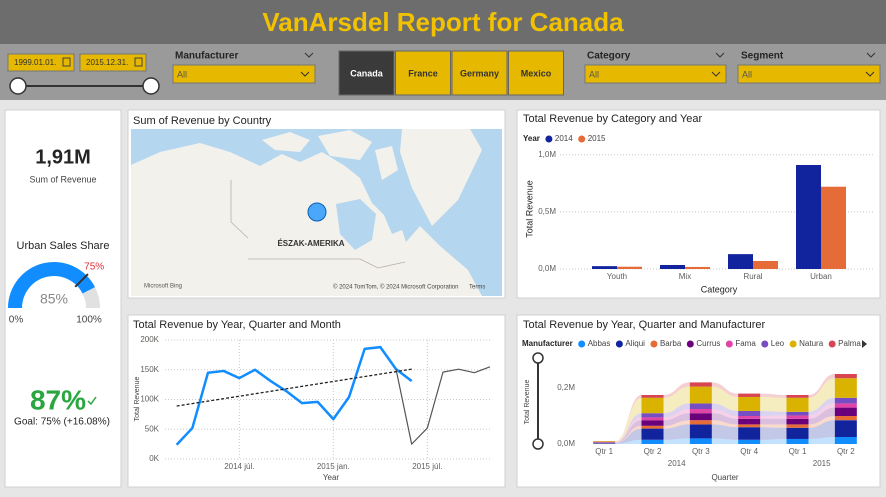  Describe the element at coordinates (113, 62) in the screenshot. I see `date-to-box` at that location.